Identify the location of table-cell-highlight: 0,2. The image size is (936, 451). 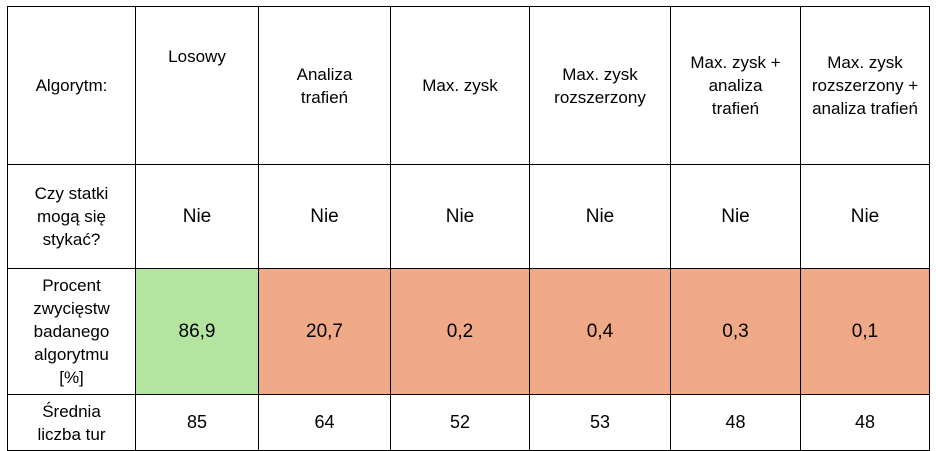
(460, 331).